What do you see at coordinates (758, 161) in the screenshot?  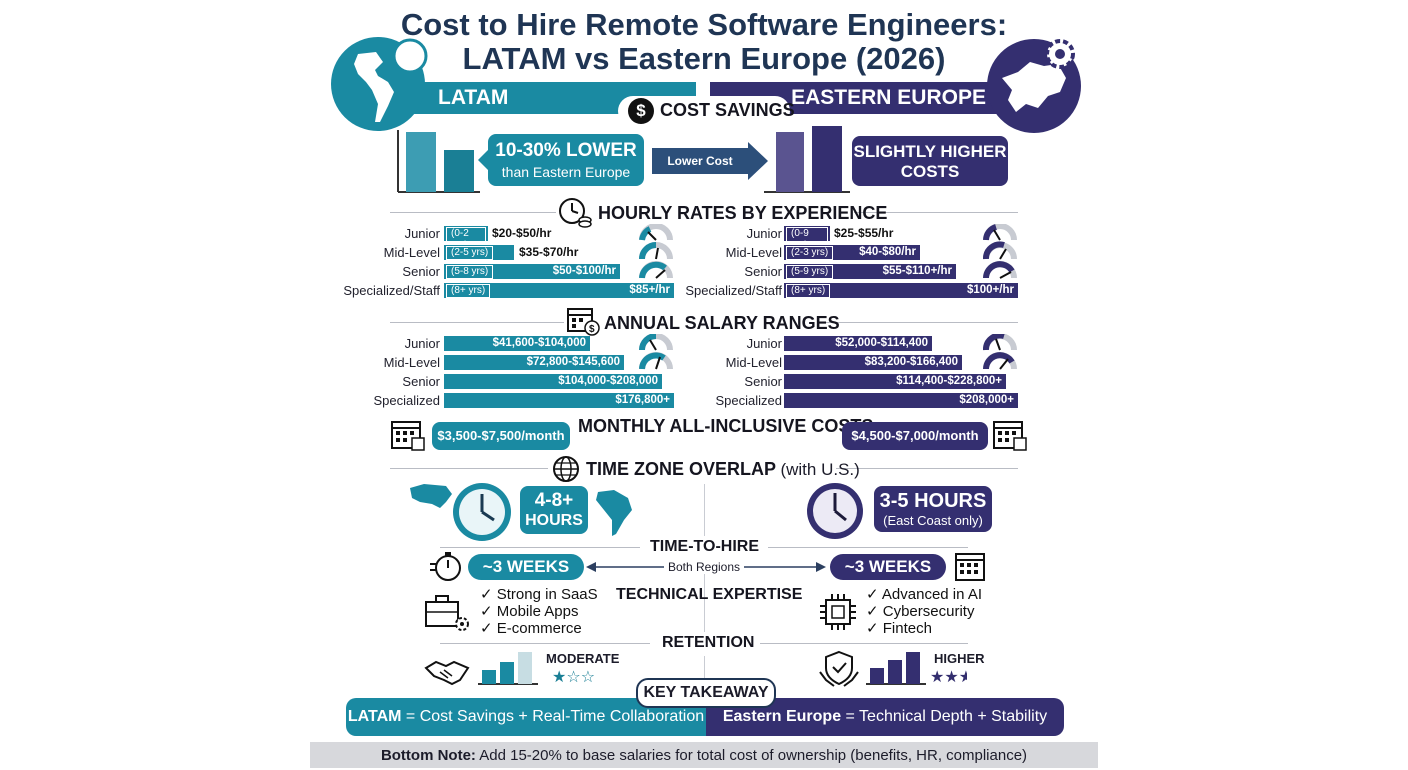 I see `arrow-right-icon` at bounding box center [758, 161].